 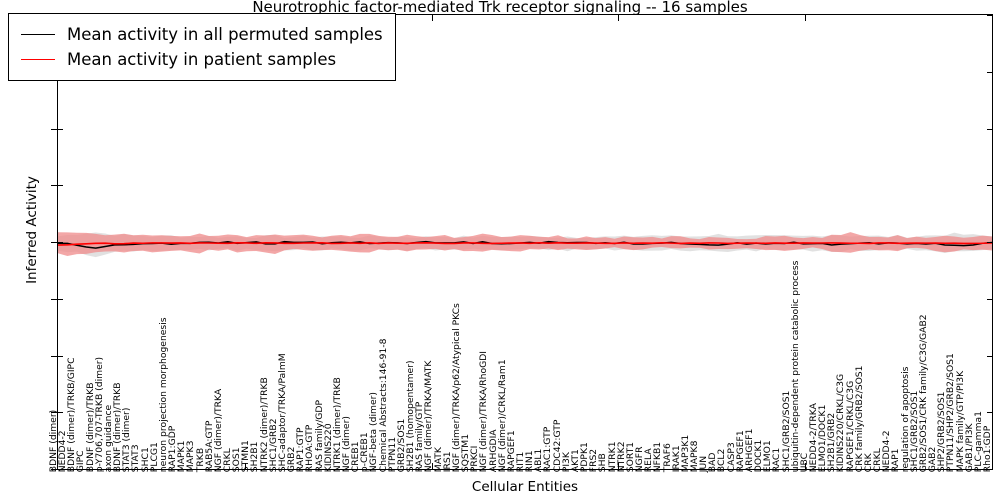 I want to click on y-axis-label: Inferred Activity, so click(x=32, y=230).